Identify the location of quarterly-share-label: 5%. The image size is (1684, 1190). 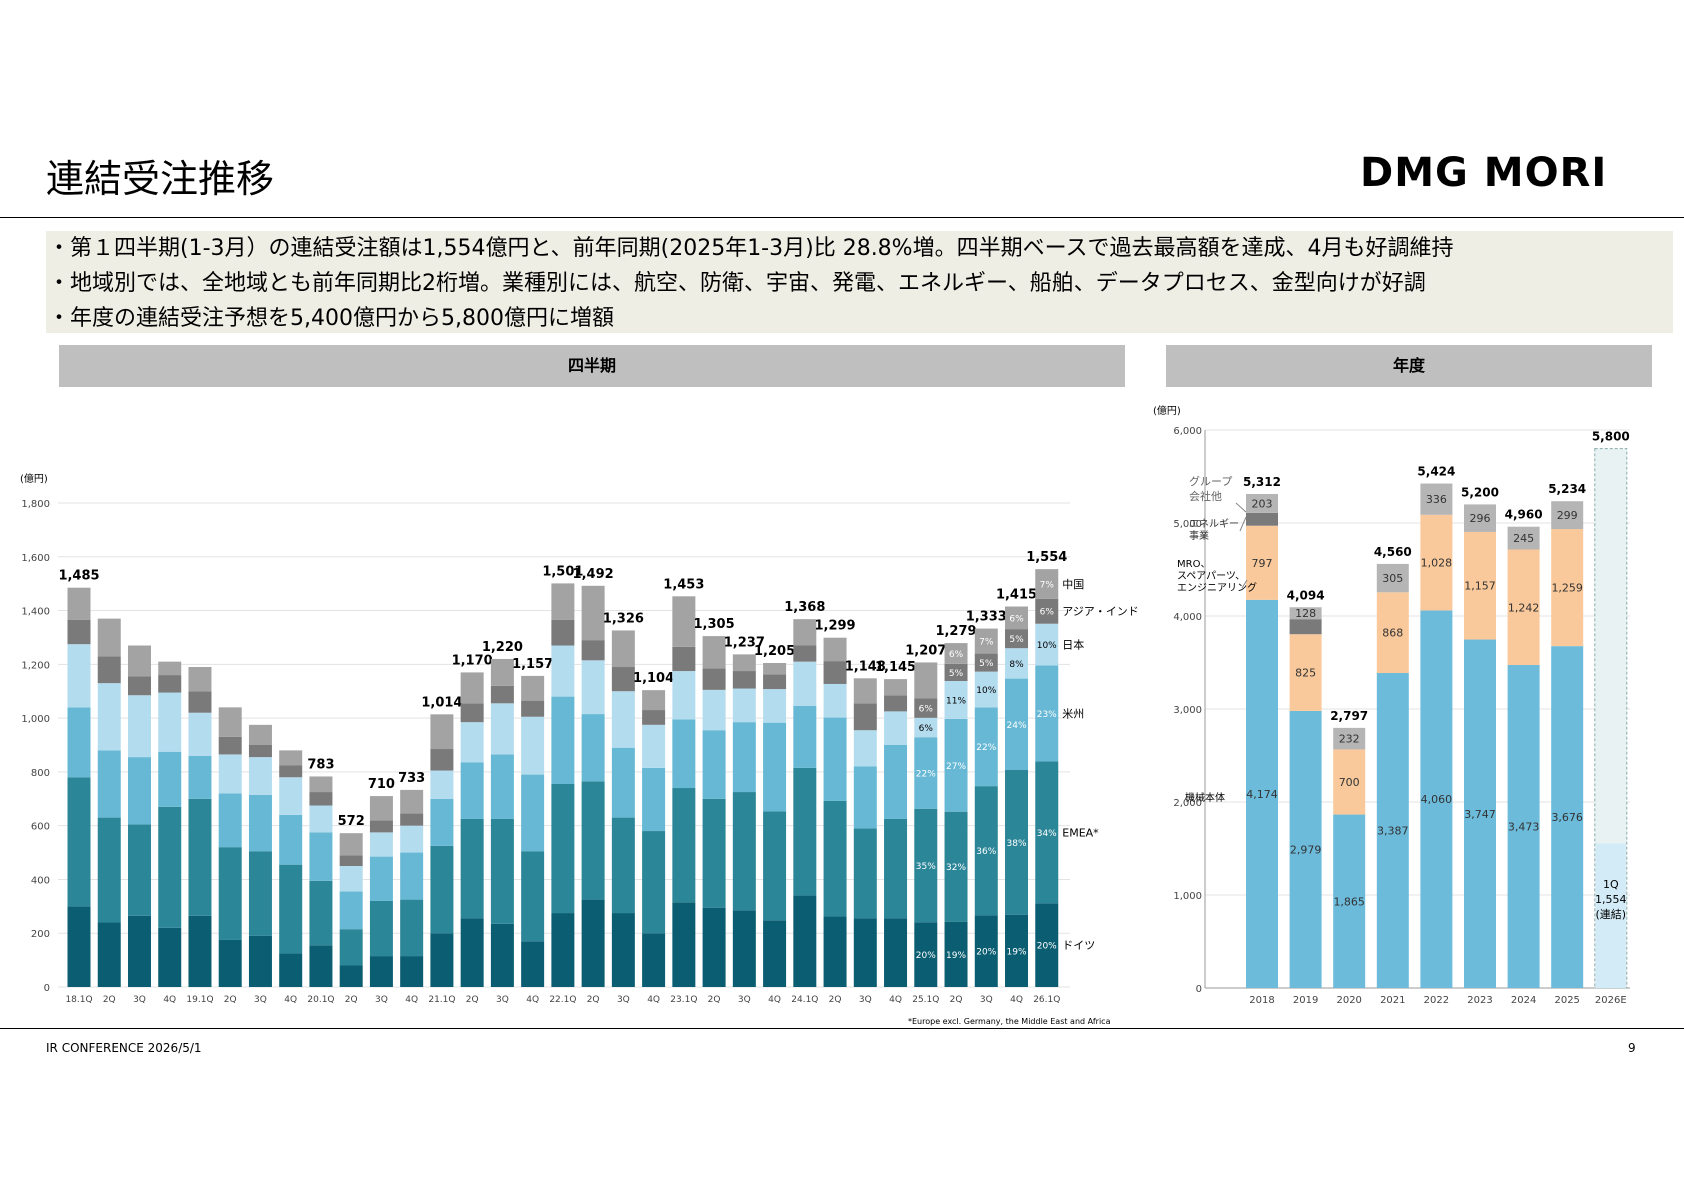
(1016, 640).